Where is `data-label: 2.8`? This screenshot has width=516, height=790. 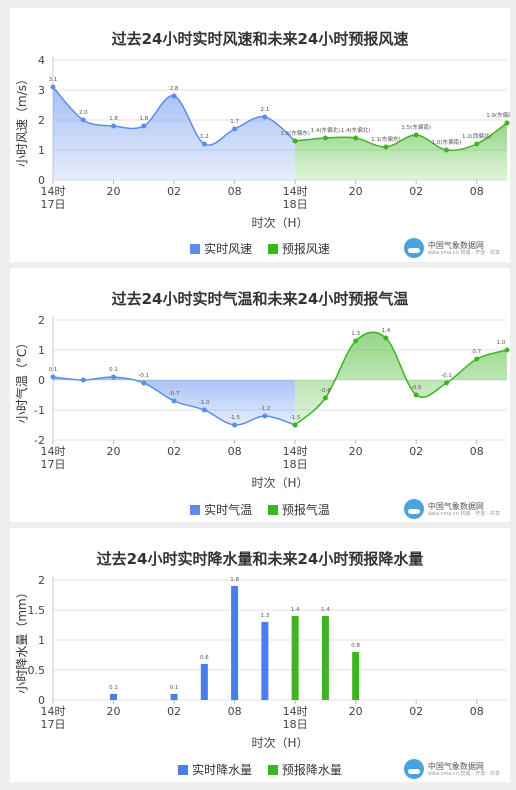 data-label: 2.8 is located at coordinates (174, 89).